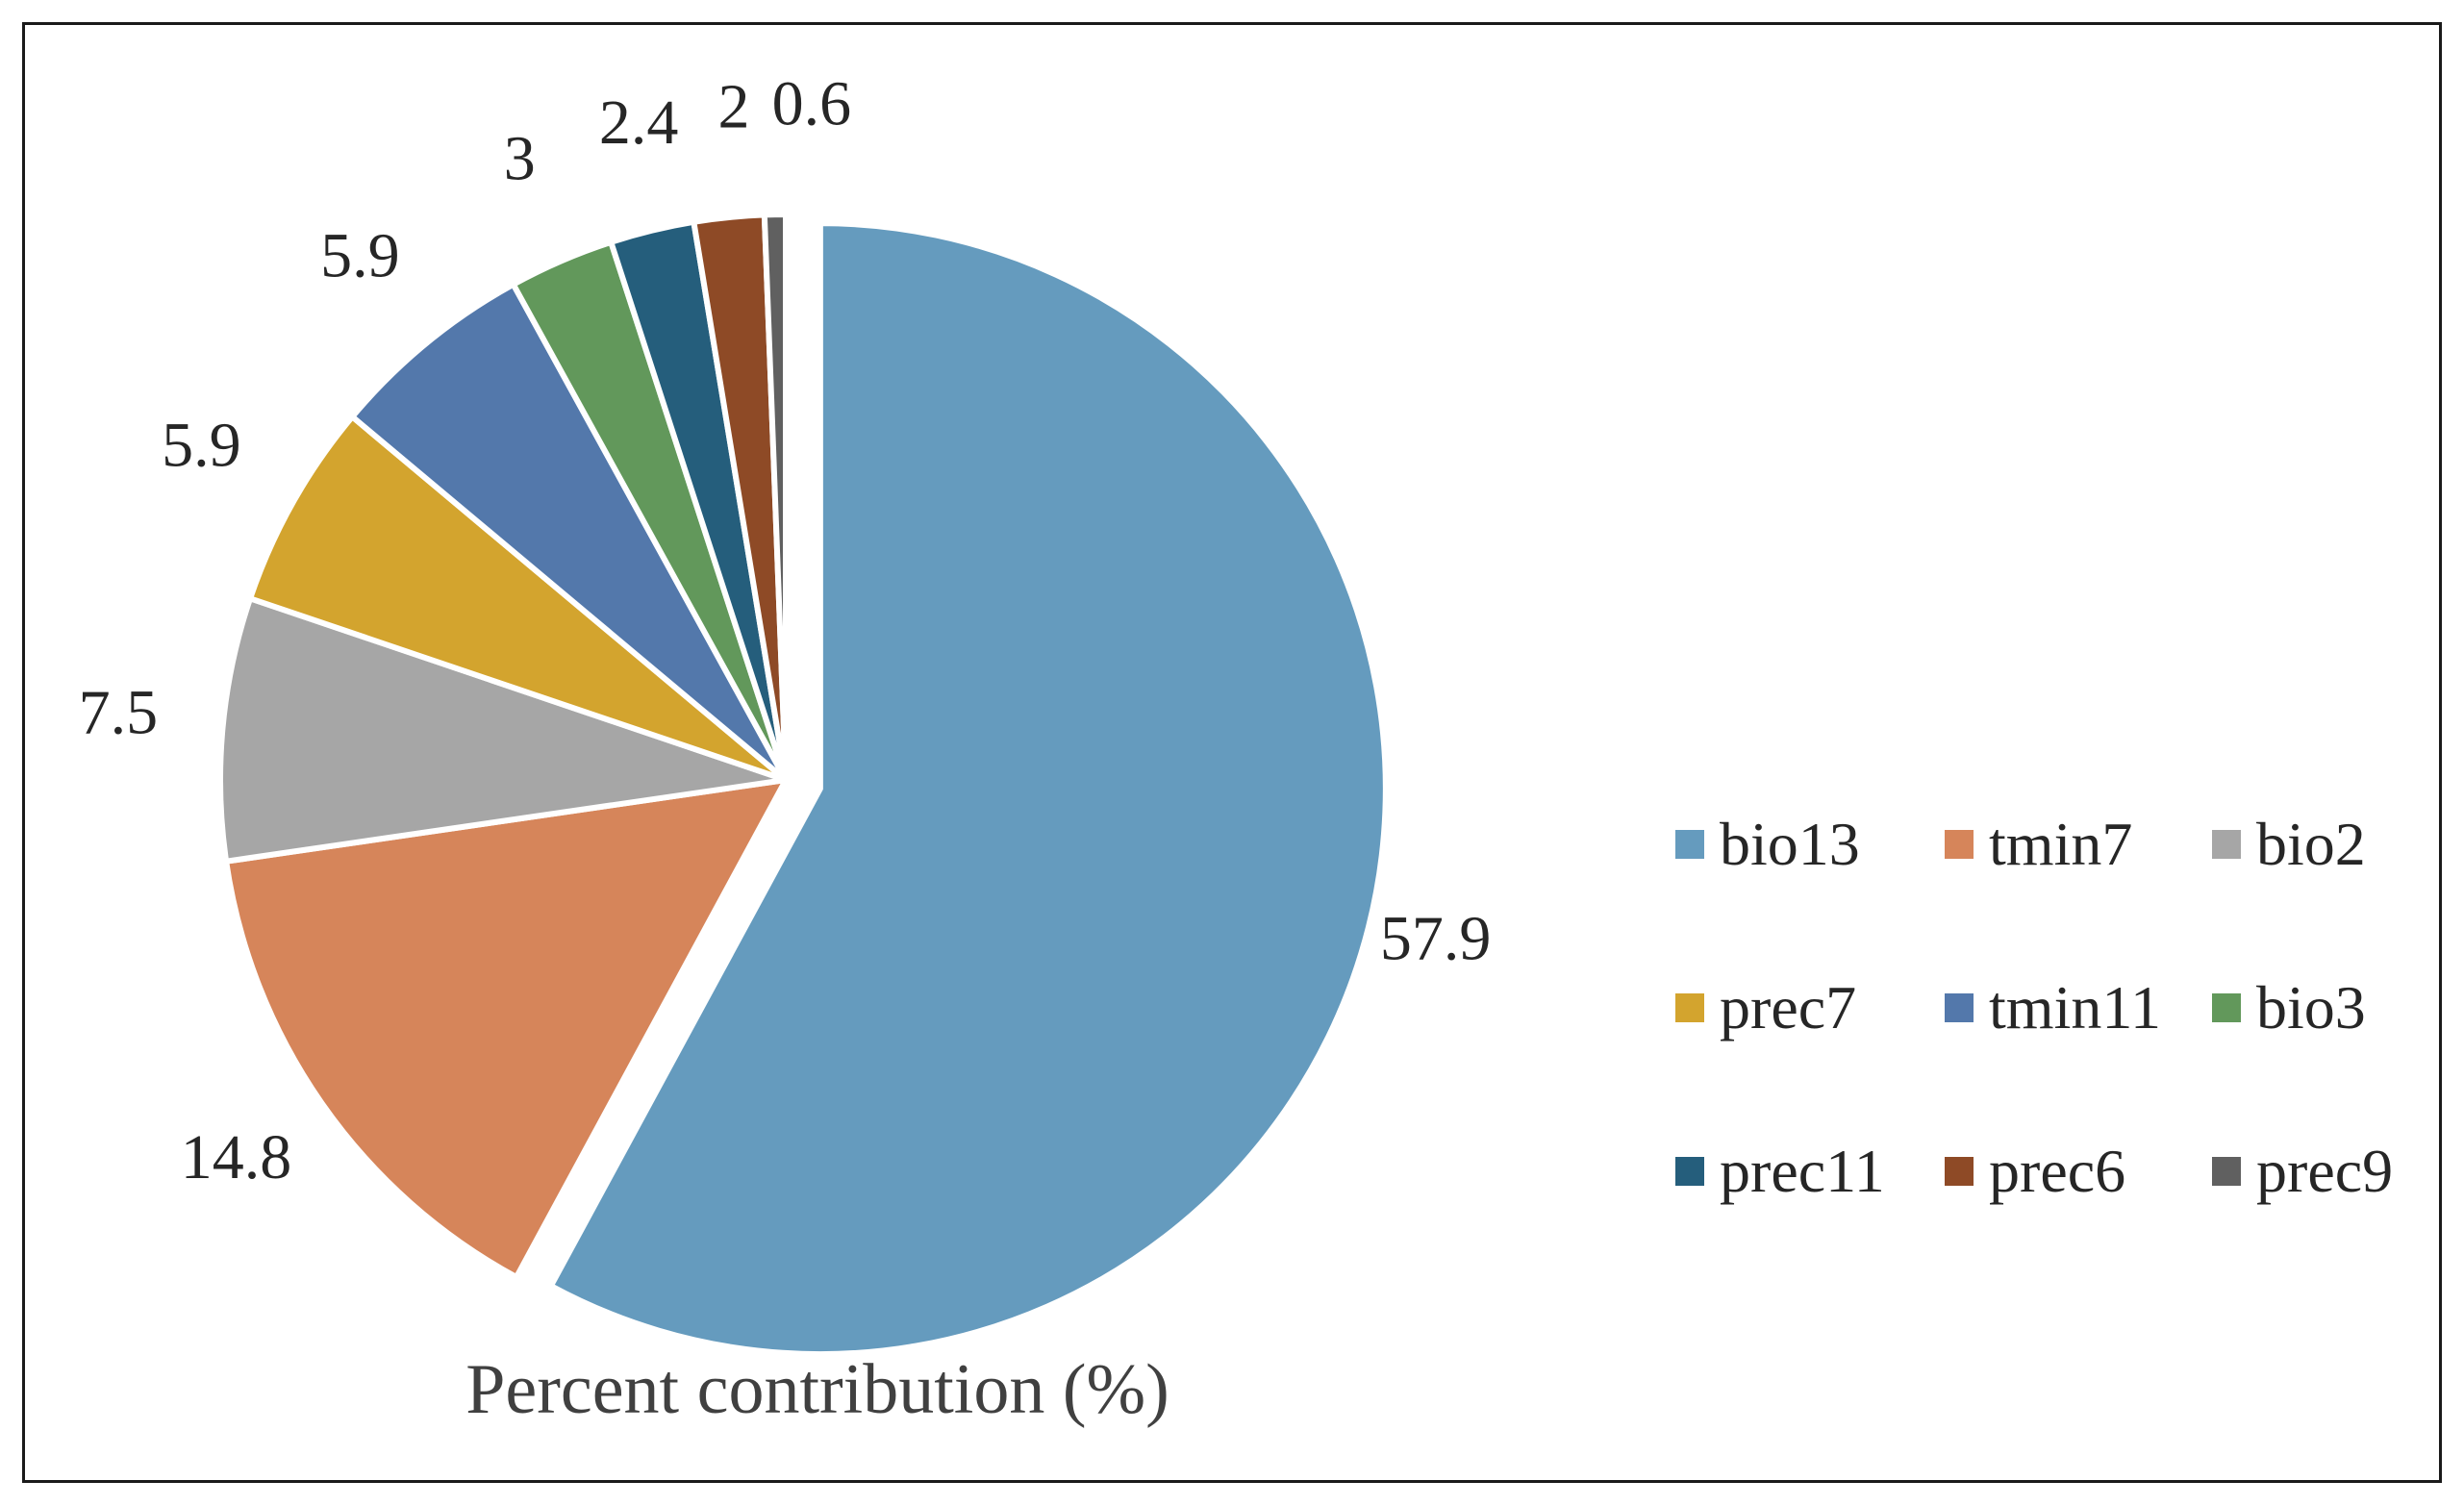 The height and width of the screenshot is (1506, 2464). What do you see at coordinates (2311, 1007) in the screenshot?
I see `legend-label: bio3` at bounding box center [2311, 1007].